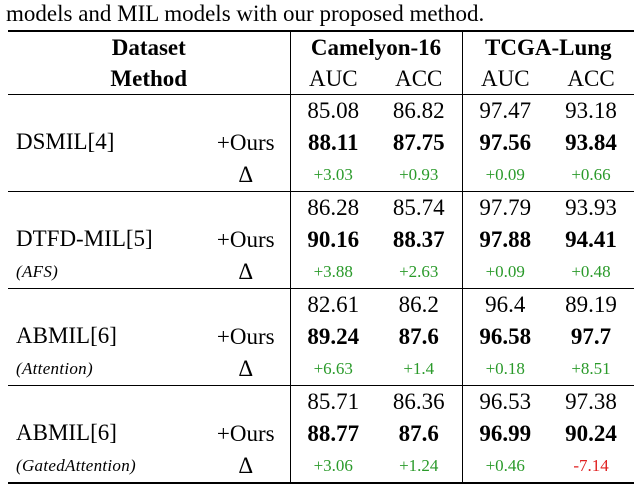 This screenshot has width=640, height=484. I want to click on tcga-acc-header: ACC, so click(591, 78).